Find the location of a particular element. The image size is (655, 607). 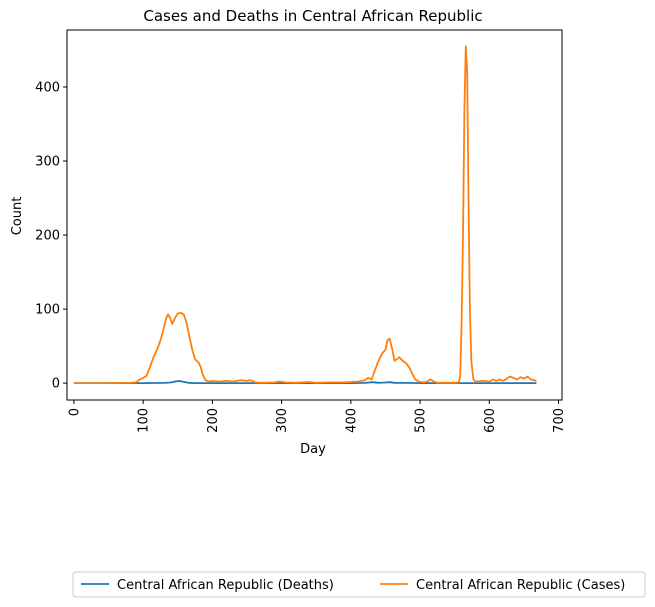

legend-frame is located at coordinates (359, 584).